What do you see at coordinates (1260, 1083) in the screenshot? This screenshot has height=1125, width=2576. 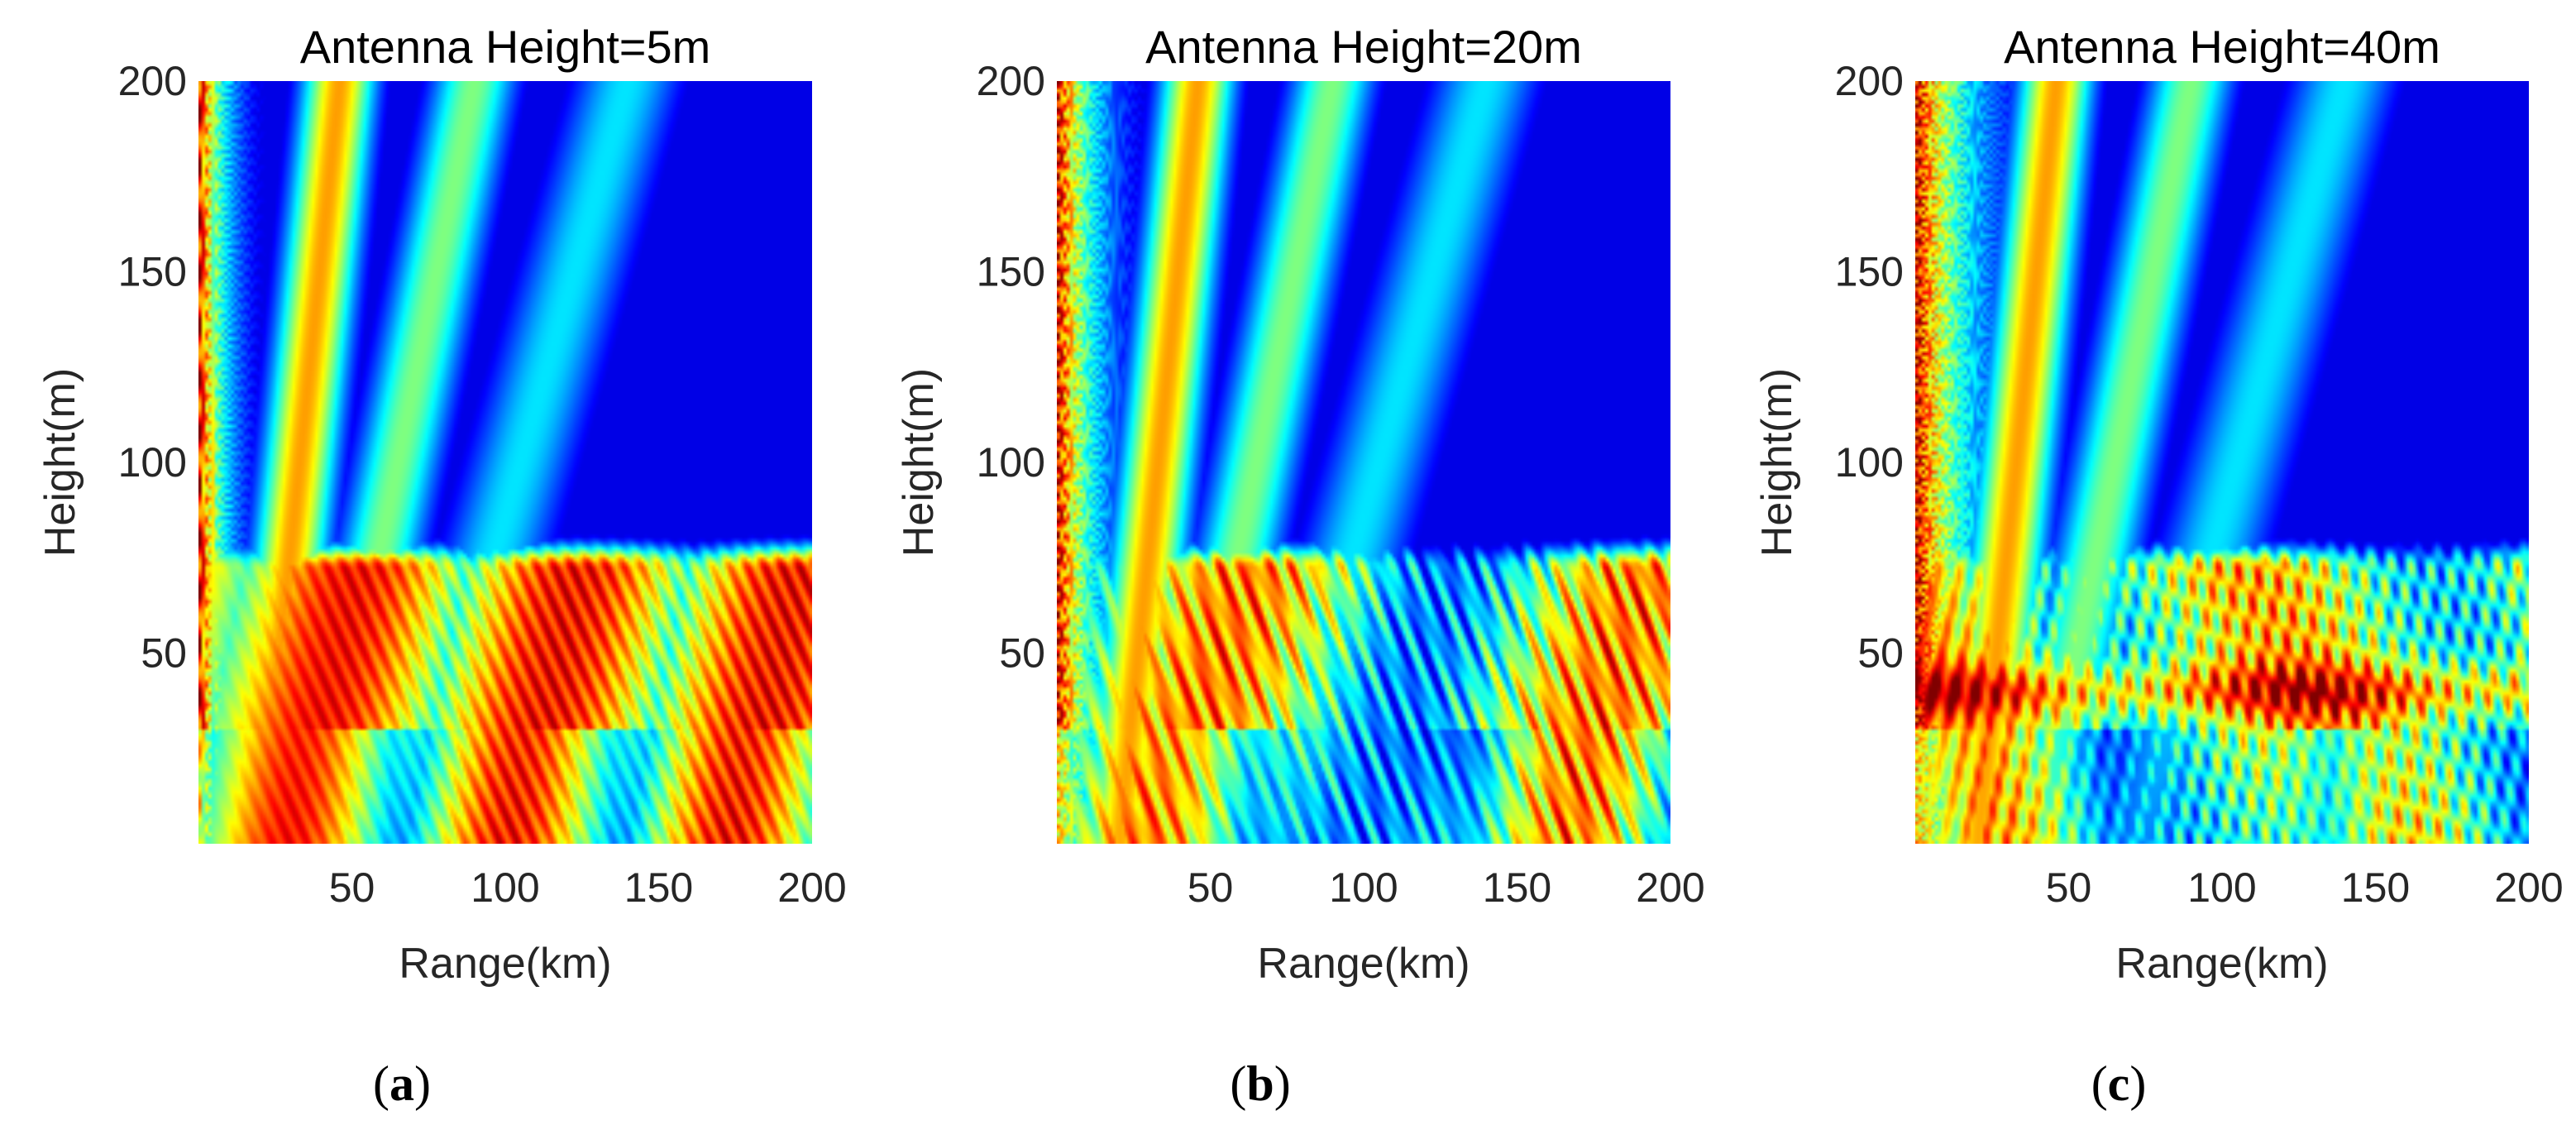 I see `subfigure-label: (b)` at bounding box center [1260, 1083].